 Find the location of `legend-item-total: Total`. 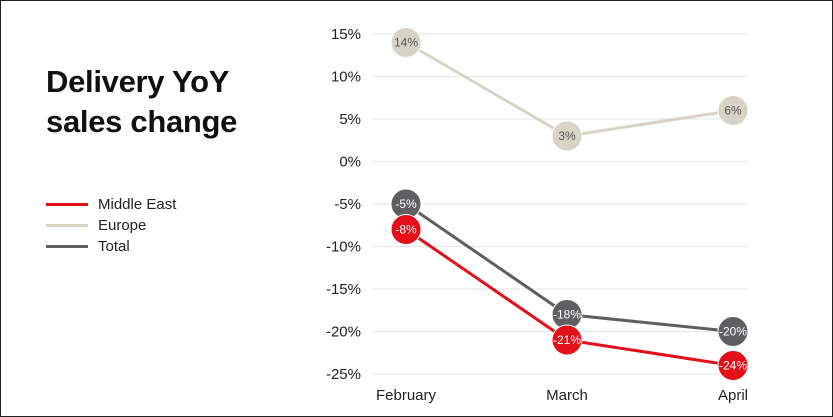

legend-item-total: Total is located at coordinates (111, 246).